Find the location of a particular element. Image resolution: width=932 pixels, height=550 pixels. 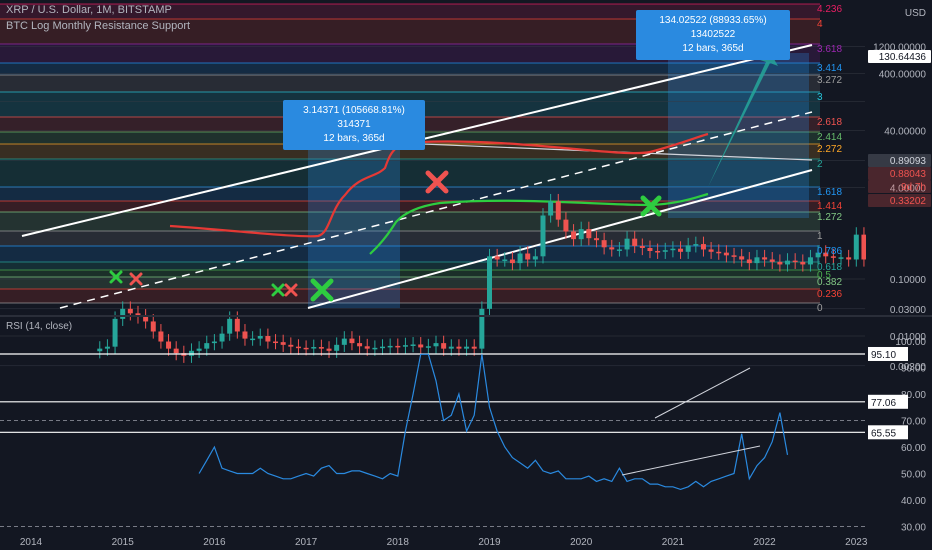

fib-level-label: 4 is located at coordinates (820, 24).